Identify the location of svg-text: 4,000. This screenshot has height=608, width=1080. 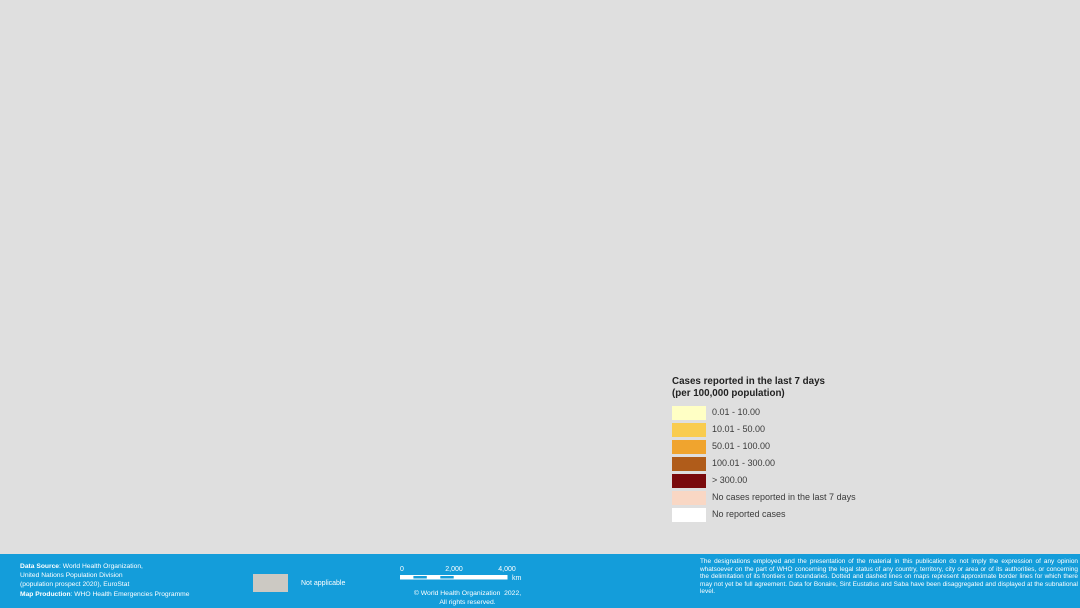
(507, 569).